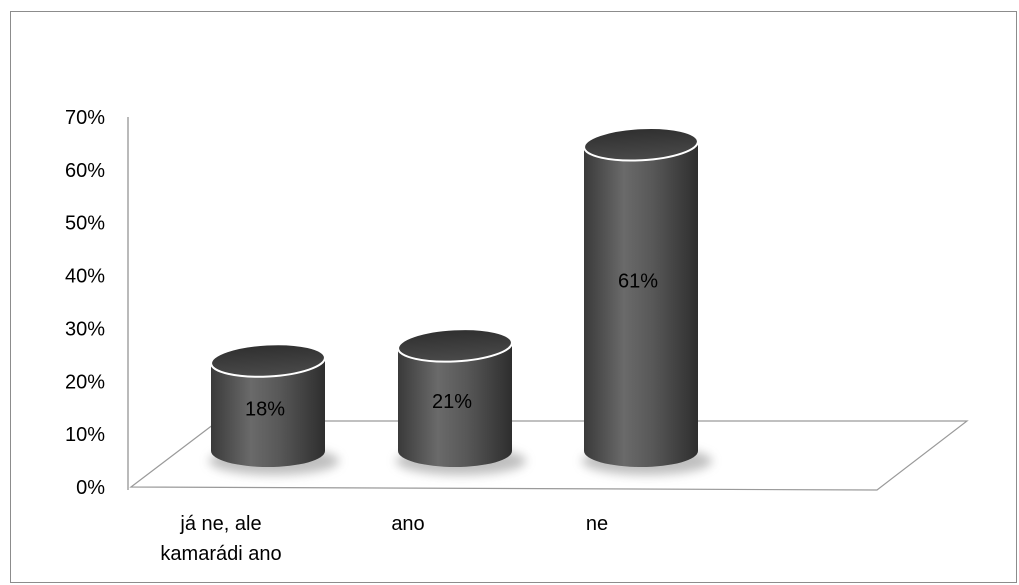 The image size is (1019, 585). Describe the element at coordinates (85, 118) in the screenshot. I see `y-tick-label: 70%` at that location.